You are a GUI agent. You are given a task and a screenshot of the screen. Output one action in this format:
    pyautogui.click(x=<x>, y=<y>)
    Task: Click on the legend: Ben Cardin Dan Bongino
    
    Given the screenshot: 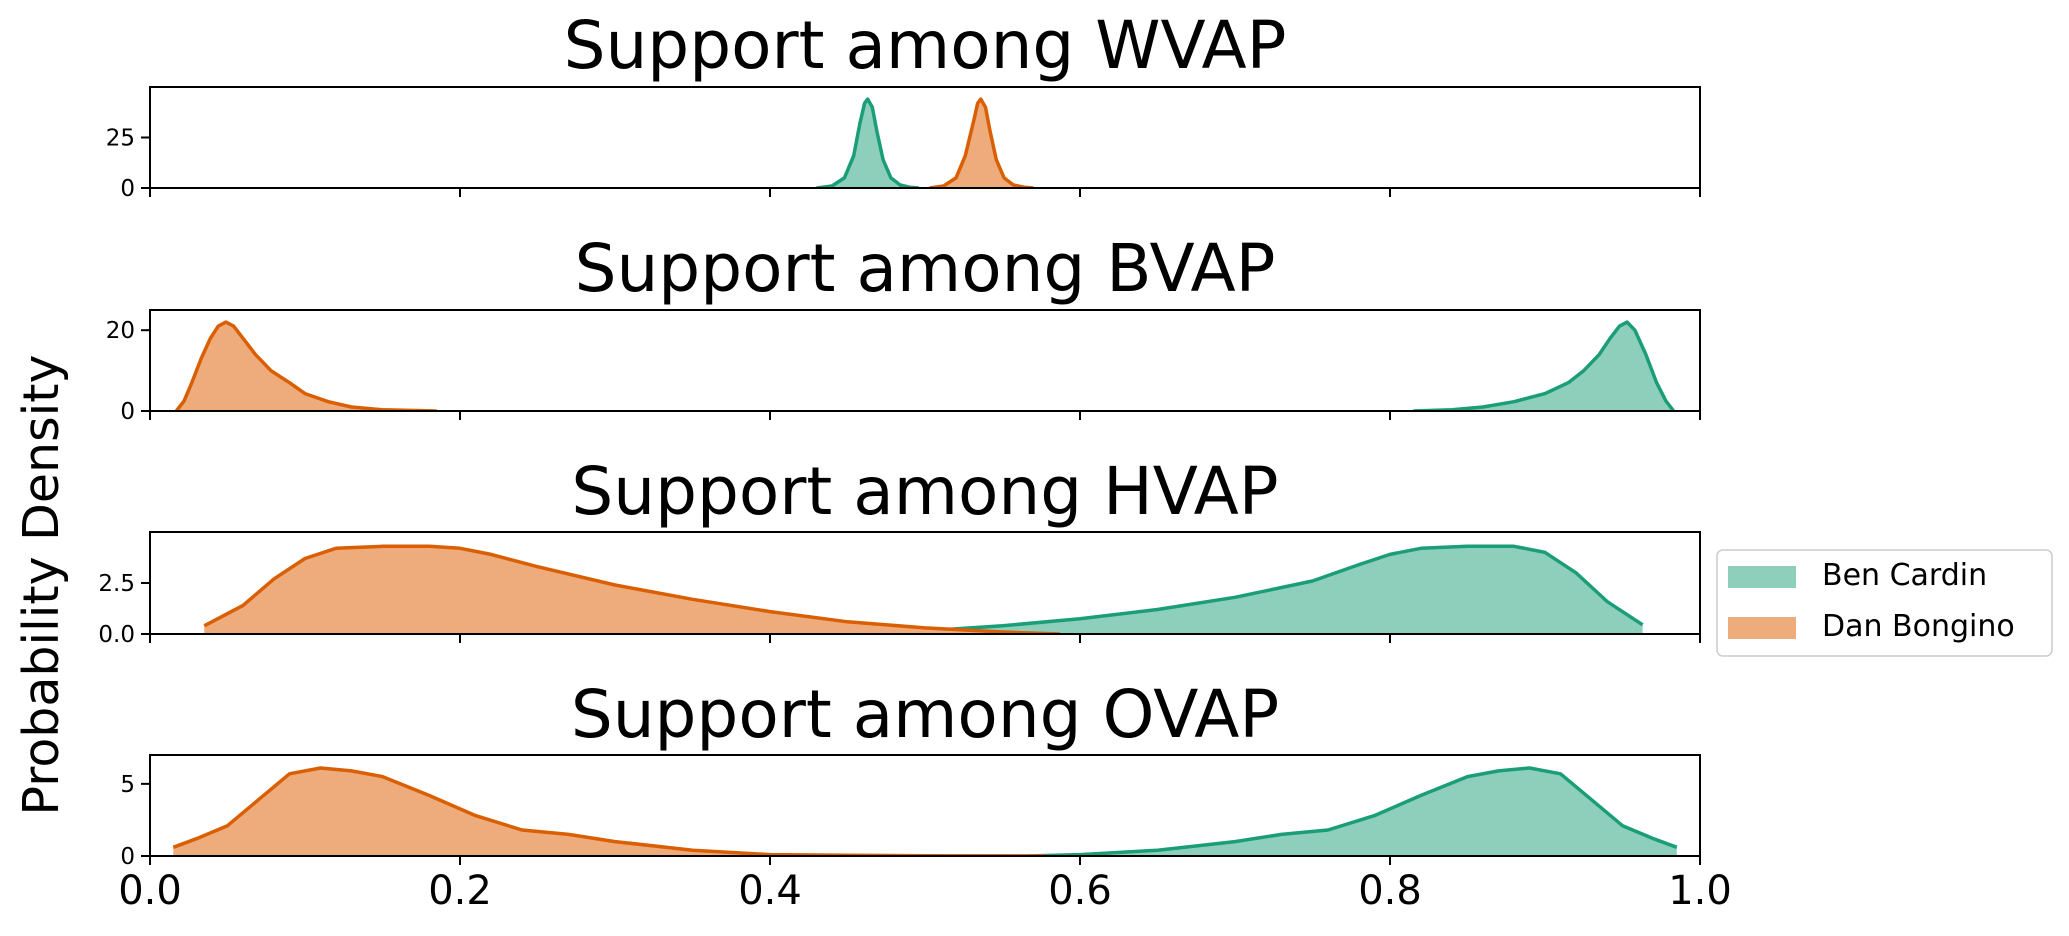 What is the action you would take?
    pyautogui.click(x=1884, y=603)
    